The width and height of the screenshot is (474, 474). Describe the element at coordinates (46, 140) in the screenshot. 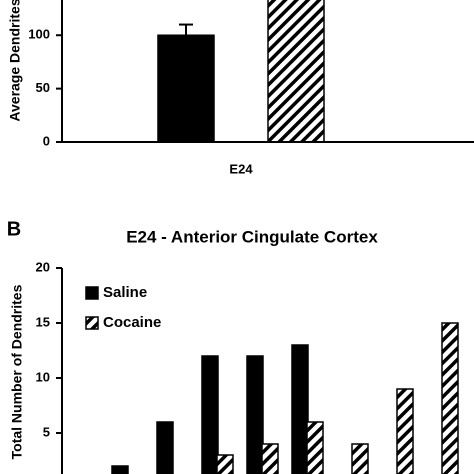

I see `y-tick-label: 0` at that location.